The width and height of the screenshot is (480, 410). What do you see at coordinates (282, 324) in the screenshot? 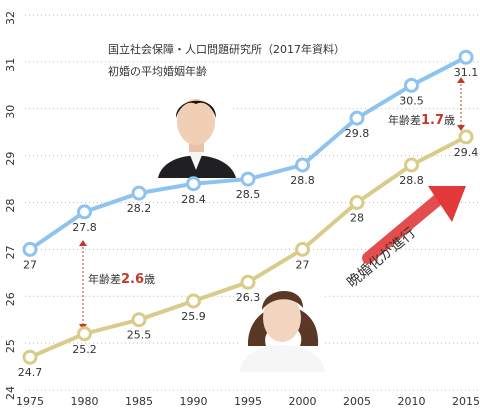
I see `female-photo` at bounding box center [282, 324].